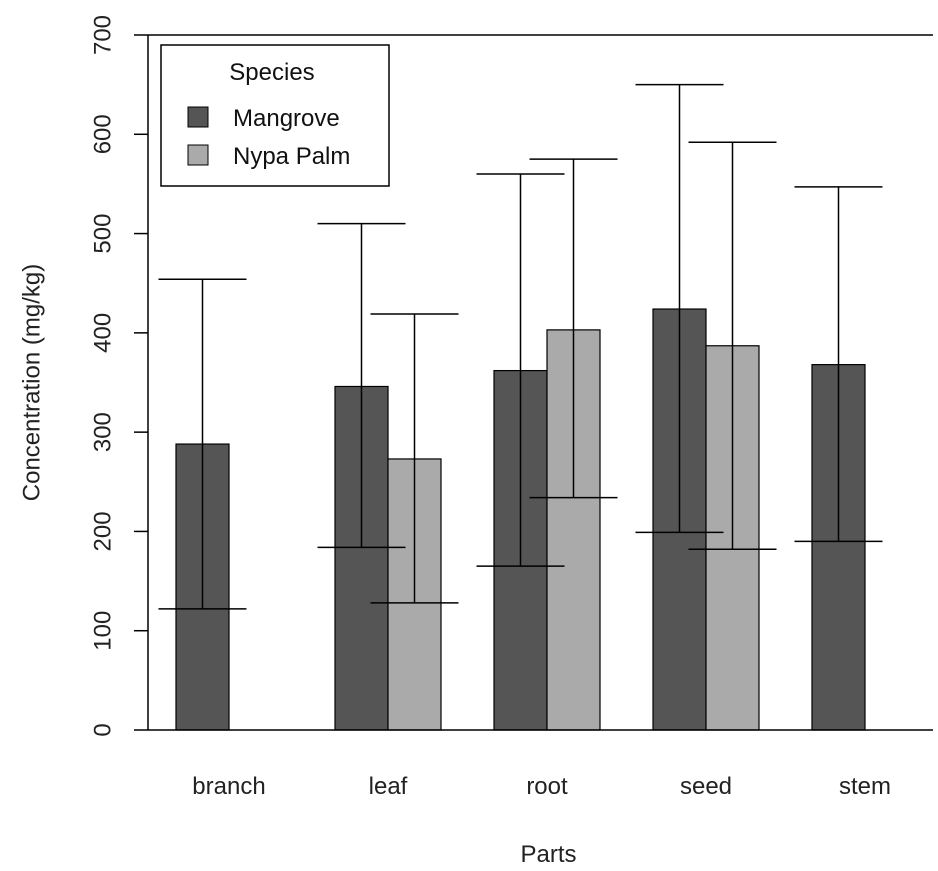 The image size is (938, 871). I want to click on x-tick-label: root, so click(547, 786).